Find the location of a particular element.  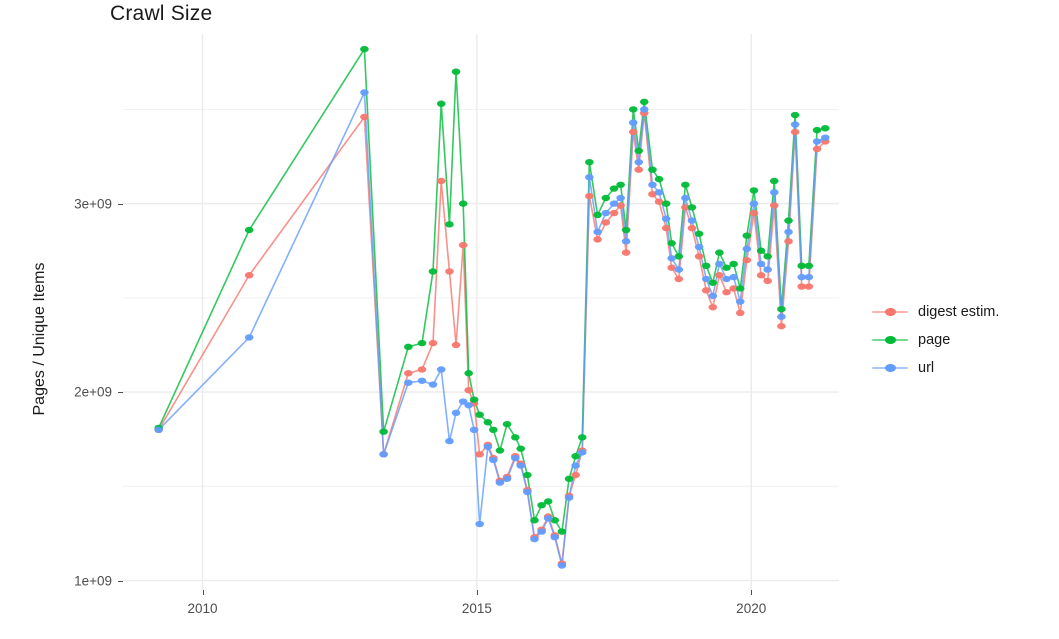

y-tick-label: 1e+09 is located at coordinates (93, 581).